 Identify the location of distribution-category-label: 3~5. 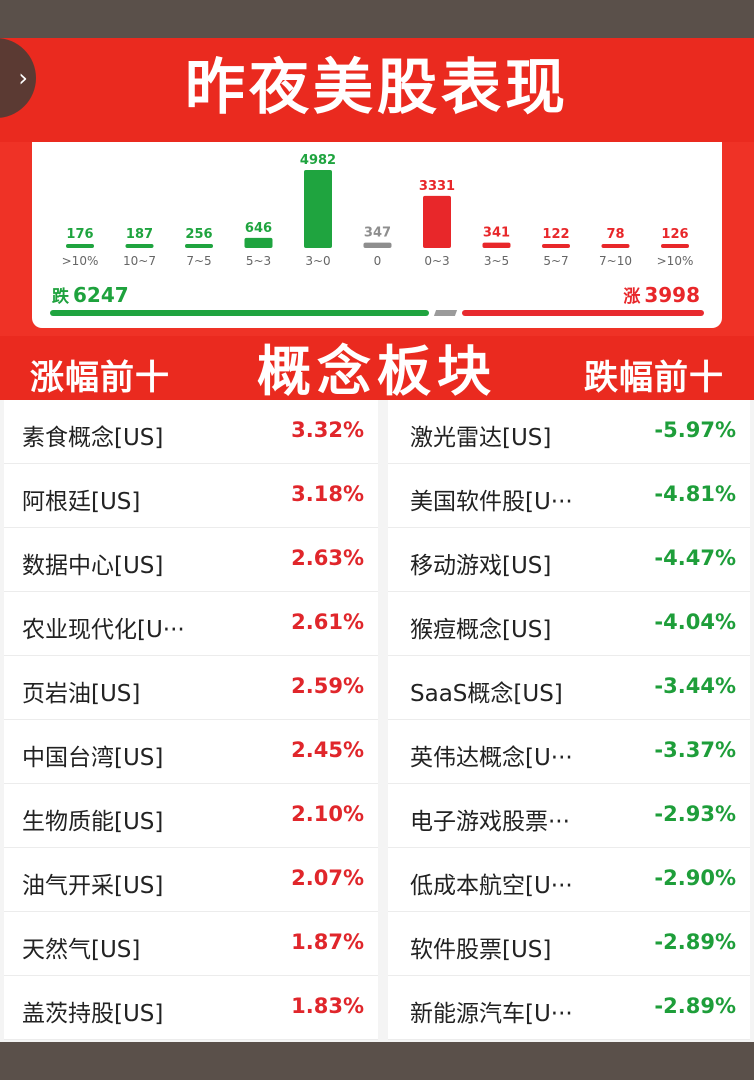
(496, 261).